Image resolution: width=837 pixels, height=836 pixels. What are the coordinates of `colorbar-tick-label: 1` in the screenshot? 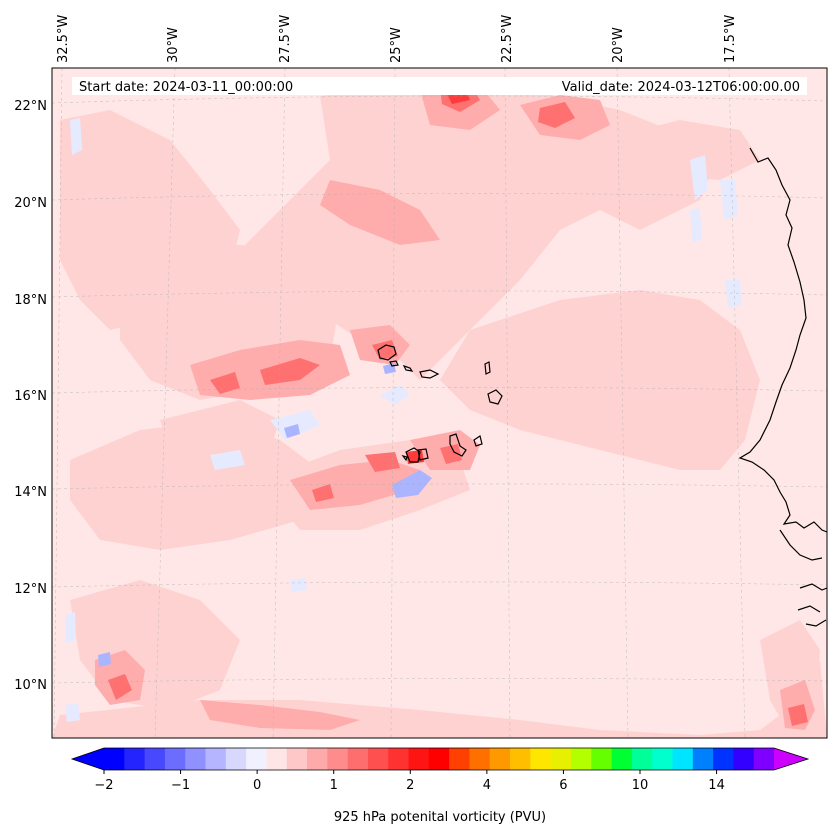 It's located at (334, 785).